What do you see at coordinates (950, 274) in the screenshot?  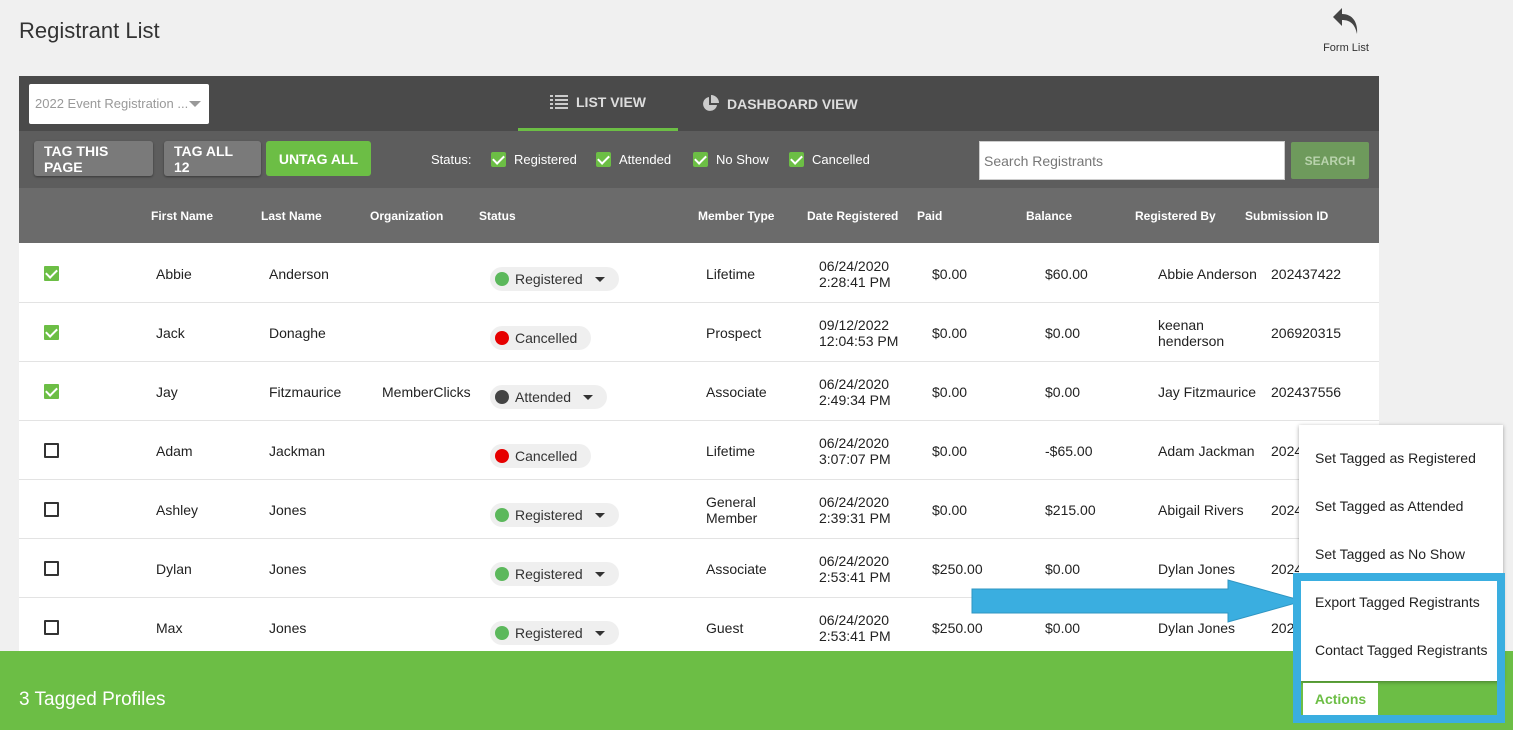 I see `paid-cell: $0.00` at bounding box center [950, 274].